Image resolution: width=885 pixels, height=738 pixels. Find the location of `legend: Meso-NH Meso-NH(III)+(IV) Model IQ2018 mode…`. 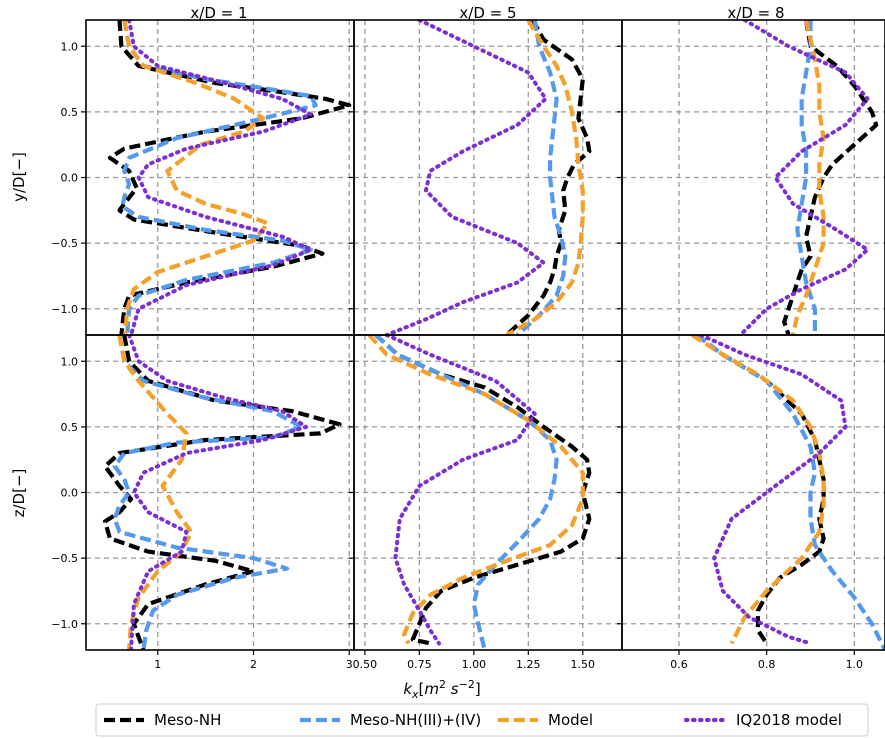

legend: Meso-NH Meso-NH(III)+(IV) Model IQ2018 mode… is located at coordinates (482, 720).